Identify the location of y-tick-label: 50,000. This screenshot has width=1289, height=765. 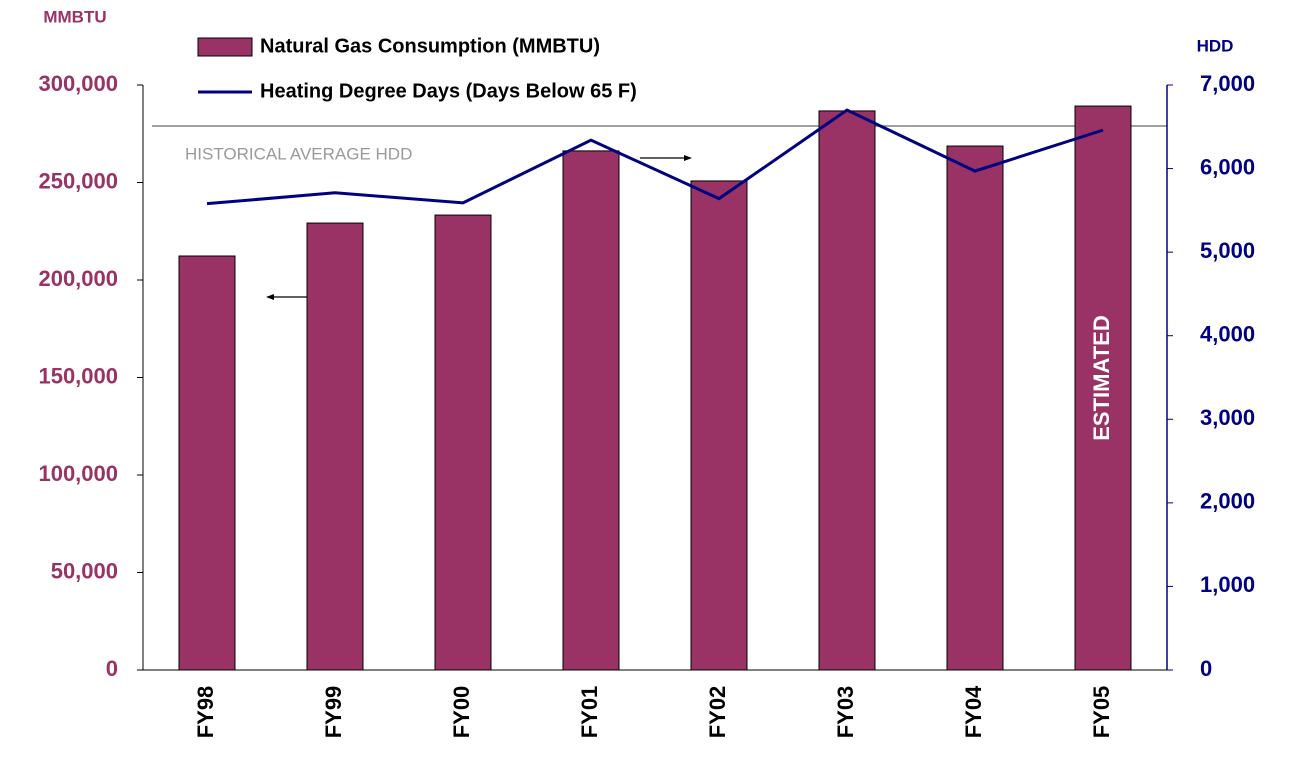
(84, 570).